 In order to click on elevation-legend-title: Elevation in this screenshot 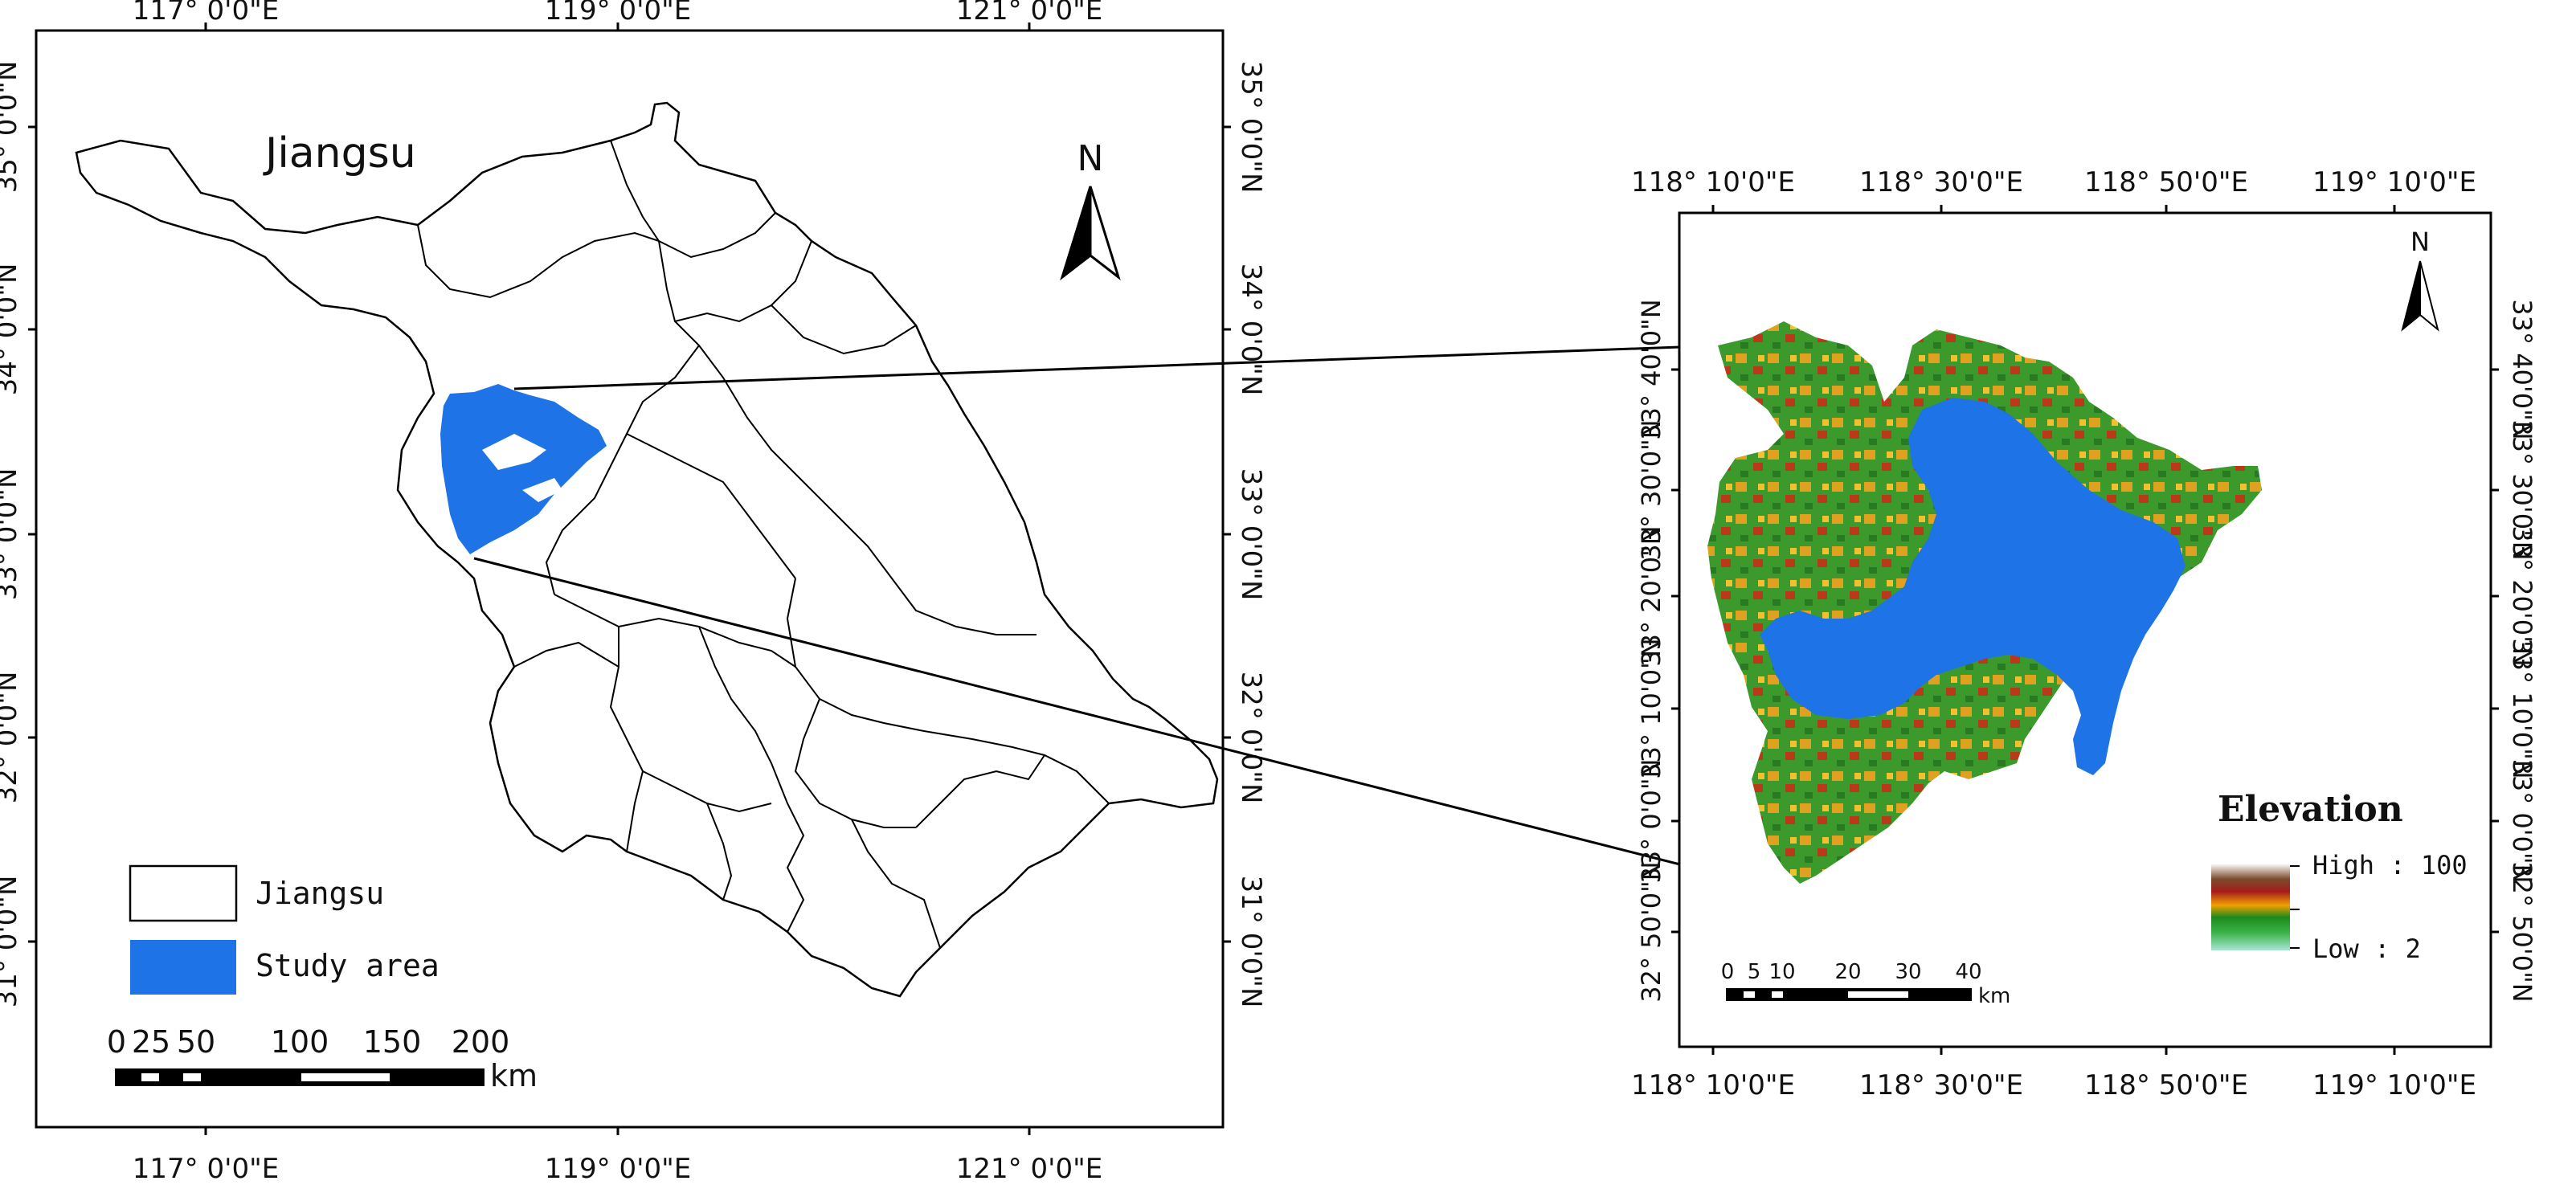, I will do `click(2310, 810)`.